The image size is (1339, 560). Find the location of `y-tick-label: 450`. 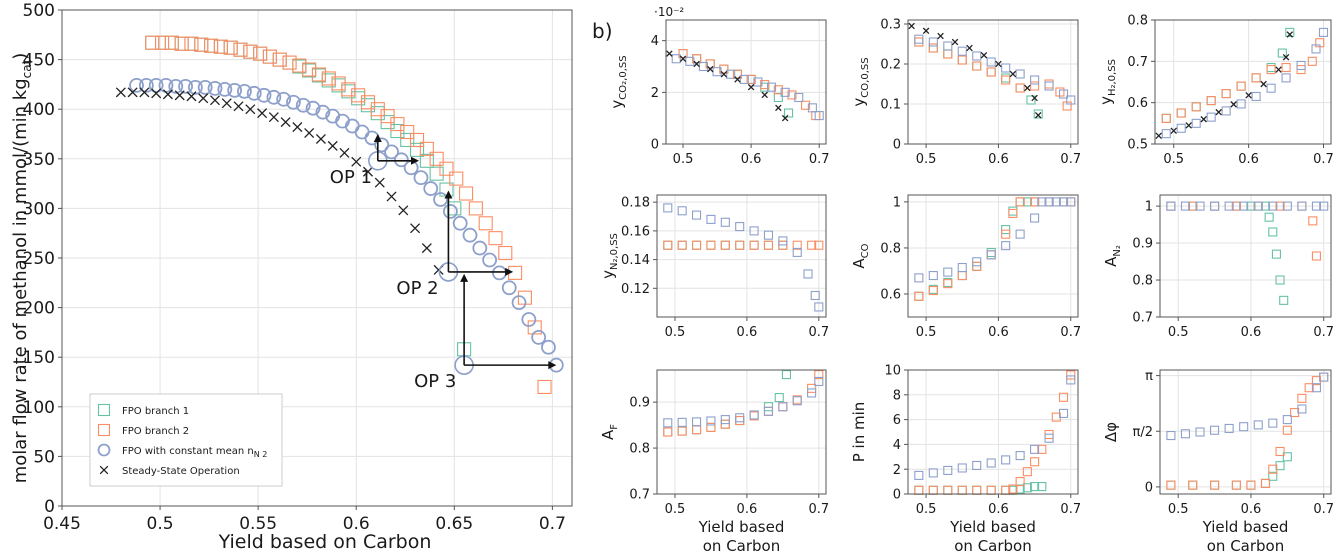

y-tick-label: 450 is located at coordinates (39, 61).